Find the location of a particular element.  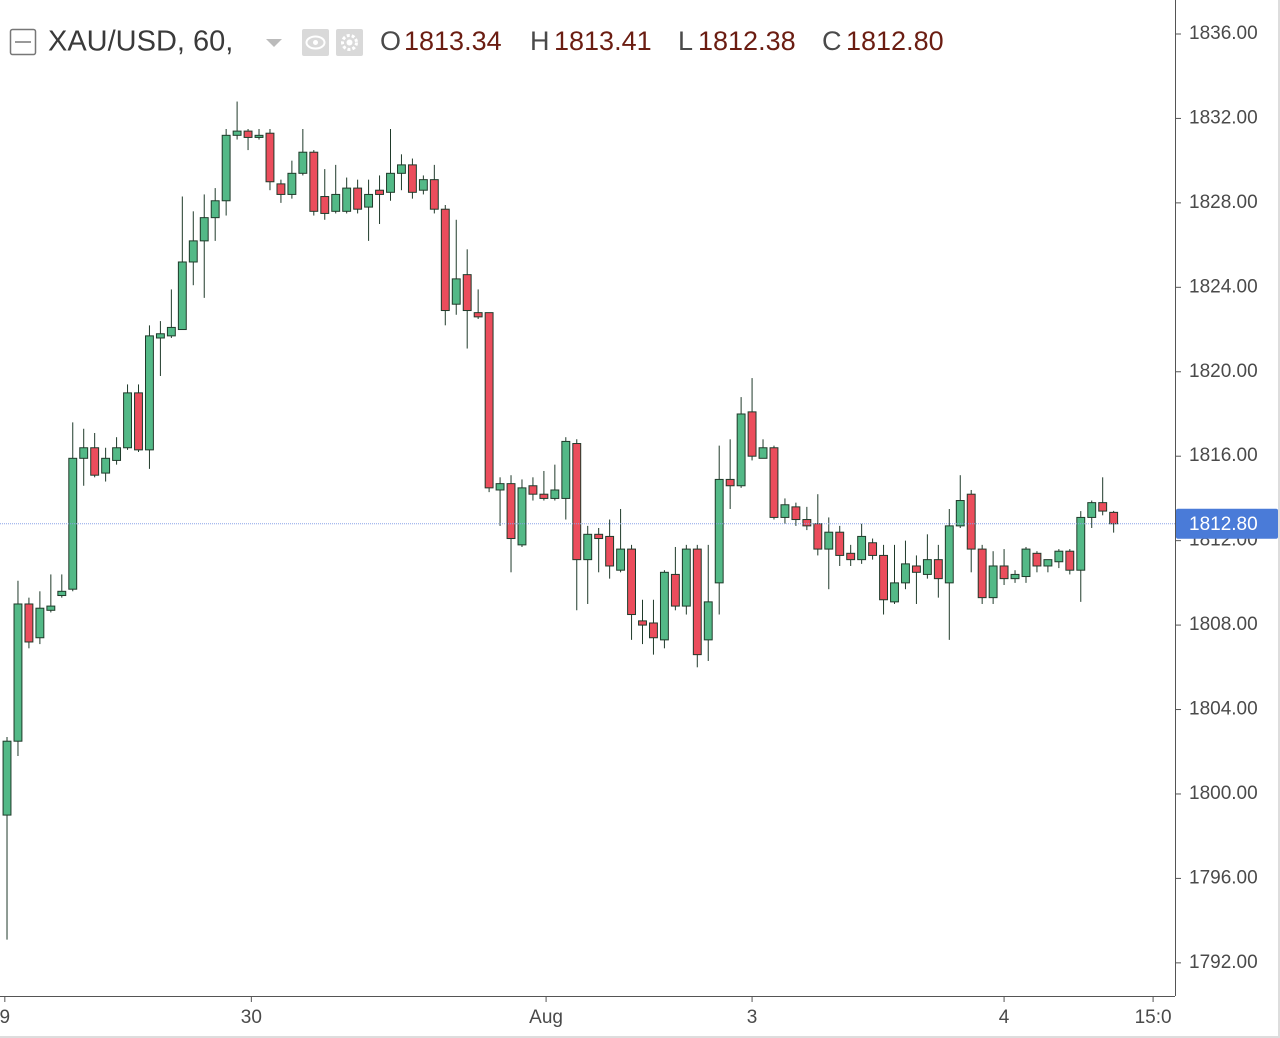

ohlc-key: H is located at coordinates (540, 41).